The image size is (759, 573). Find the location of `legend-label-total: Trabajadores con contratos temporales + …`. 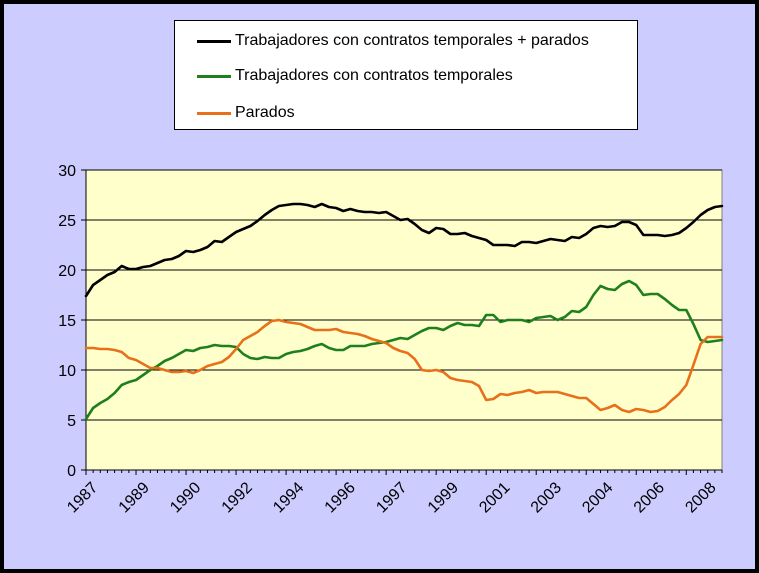

legend-label-total: Trabajadores con contratos temporales + … is located at coordinates (412, 40).